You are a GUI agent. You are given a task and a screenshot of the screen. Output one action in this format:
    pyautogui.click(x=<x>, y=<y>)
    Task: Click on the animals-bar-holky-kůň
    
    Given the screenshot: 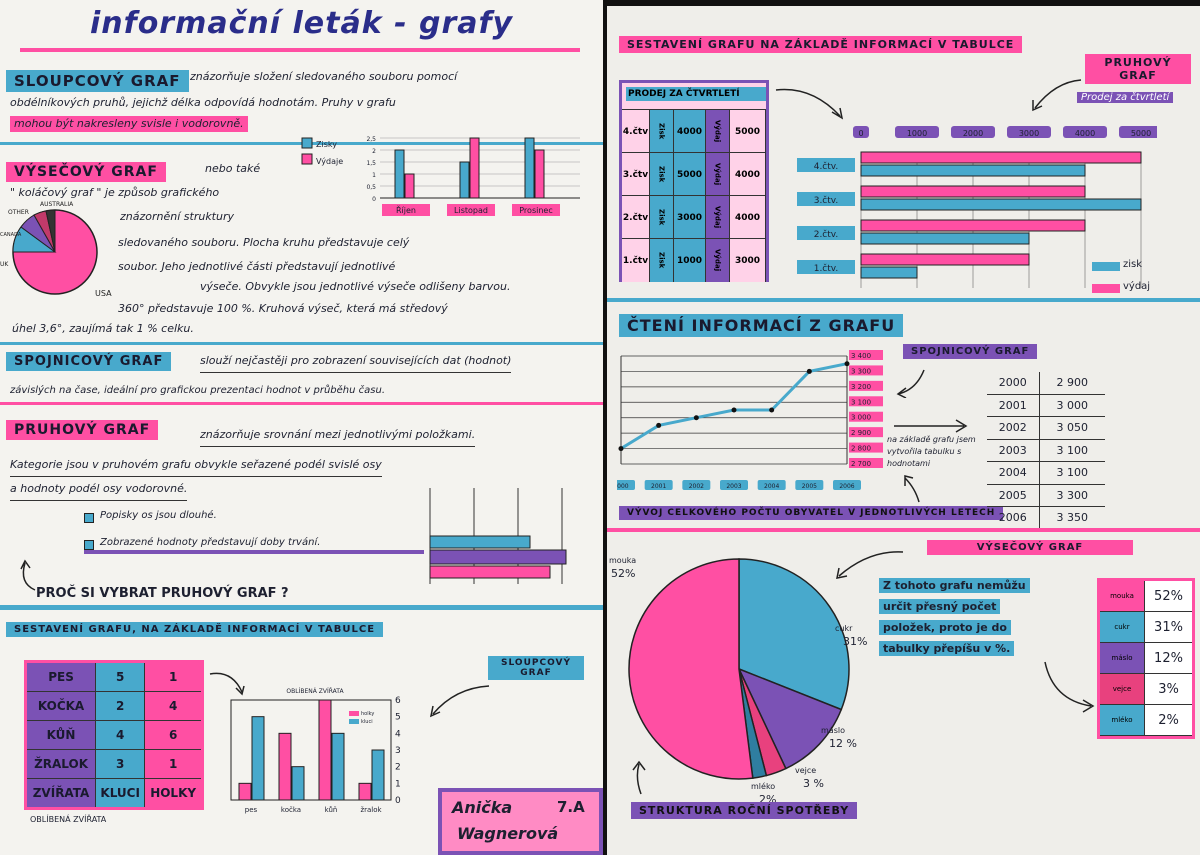 What is the action you would take?
    pyautogui.click(x=325, y=750)
    